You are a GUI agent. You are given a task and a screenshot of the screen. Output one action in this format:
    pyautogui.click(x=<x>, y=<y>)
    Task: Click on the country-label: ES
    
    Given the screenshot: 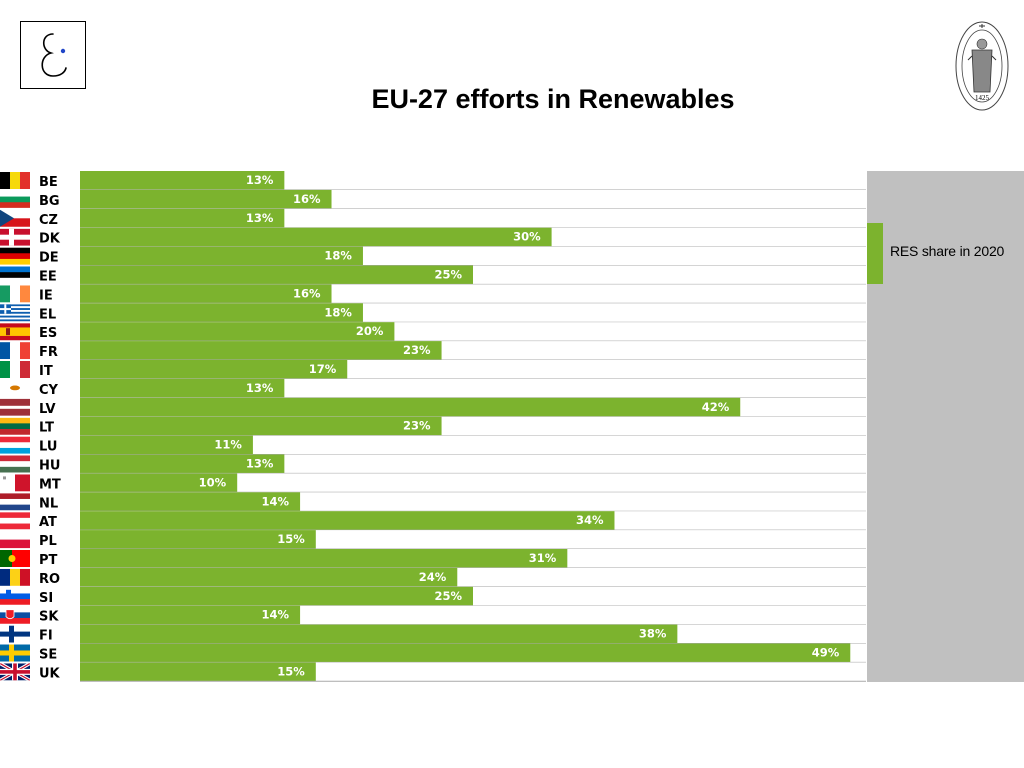 What is the action you would take?
    pyautogui.click(x=48, y=333)
    